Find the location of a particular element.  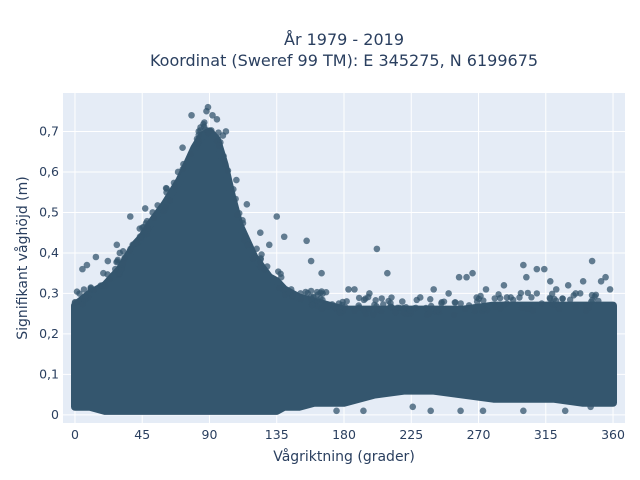

x-tick-label: 90 is located at coordinates (210, 434).